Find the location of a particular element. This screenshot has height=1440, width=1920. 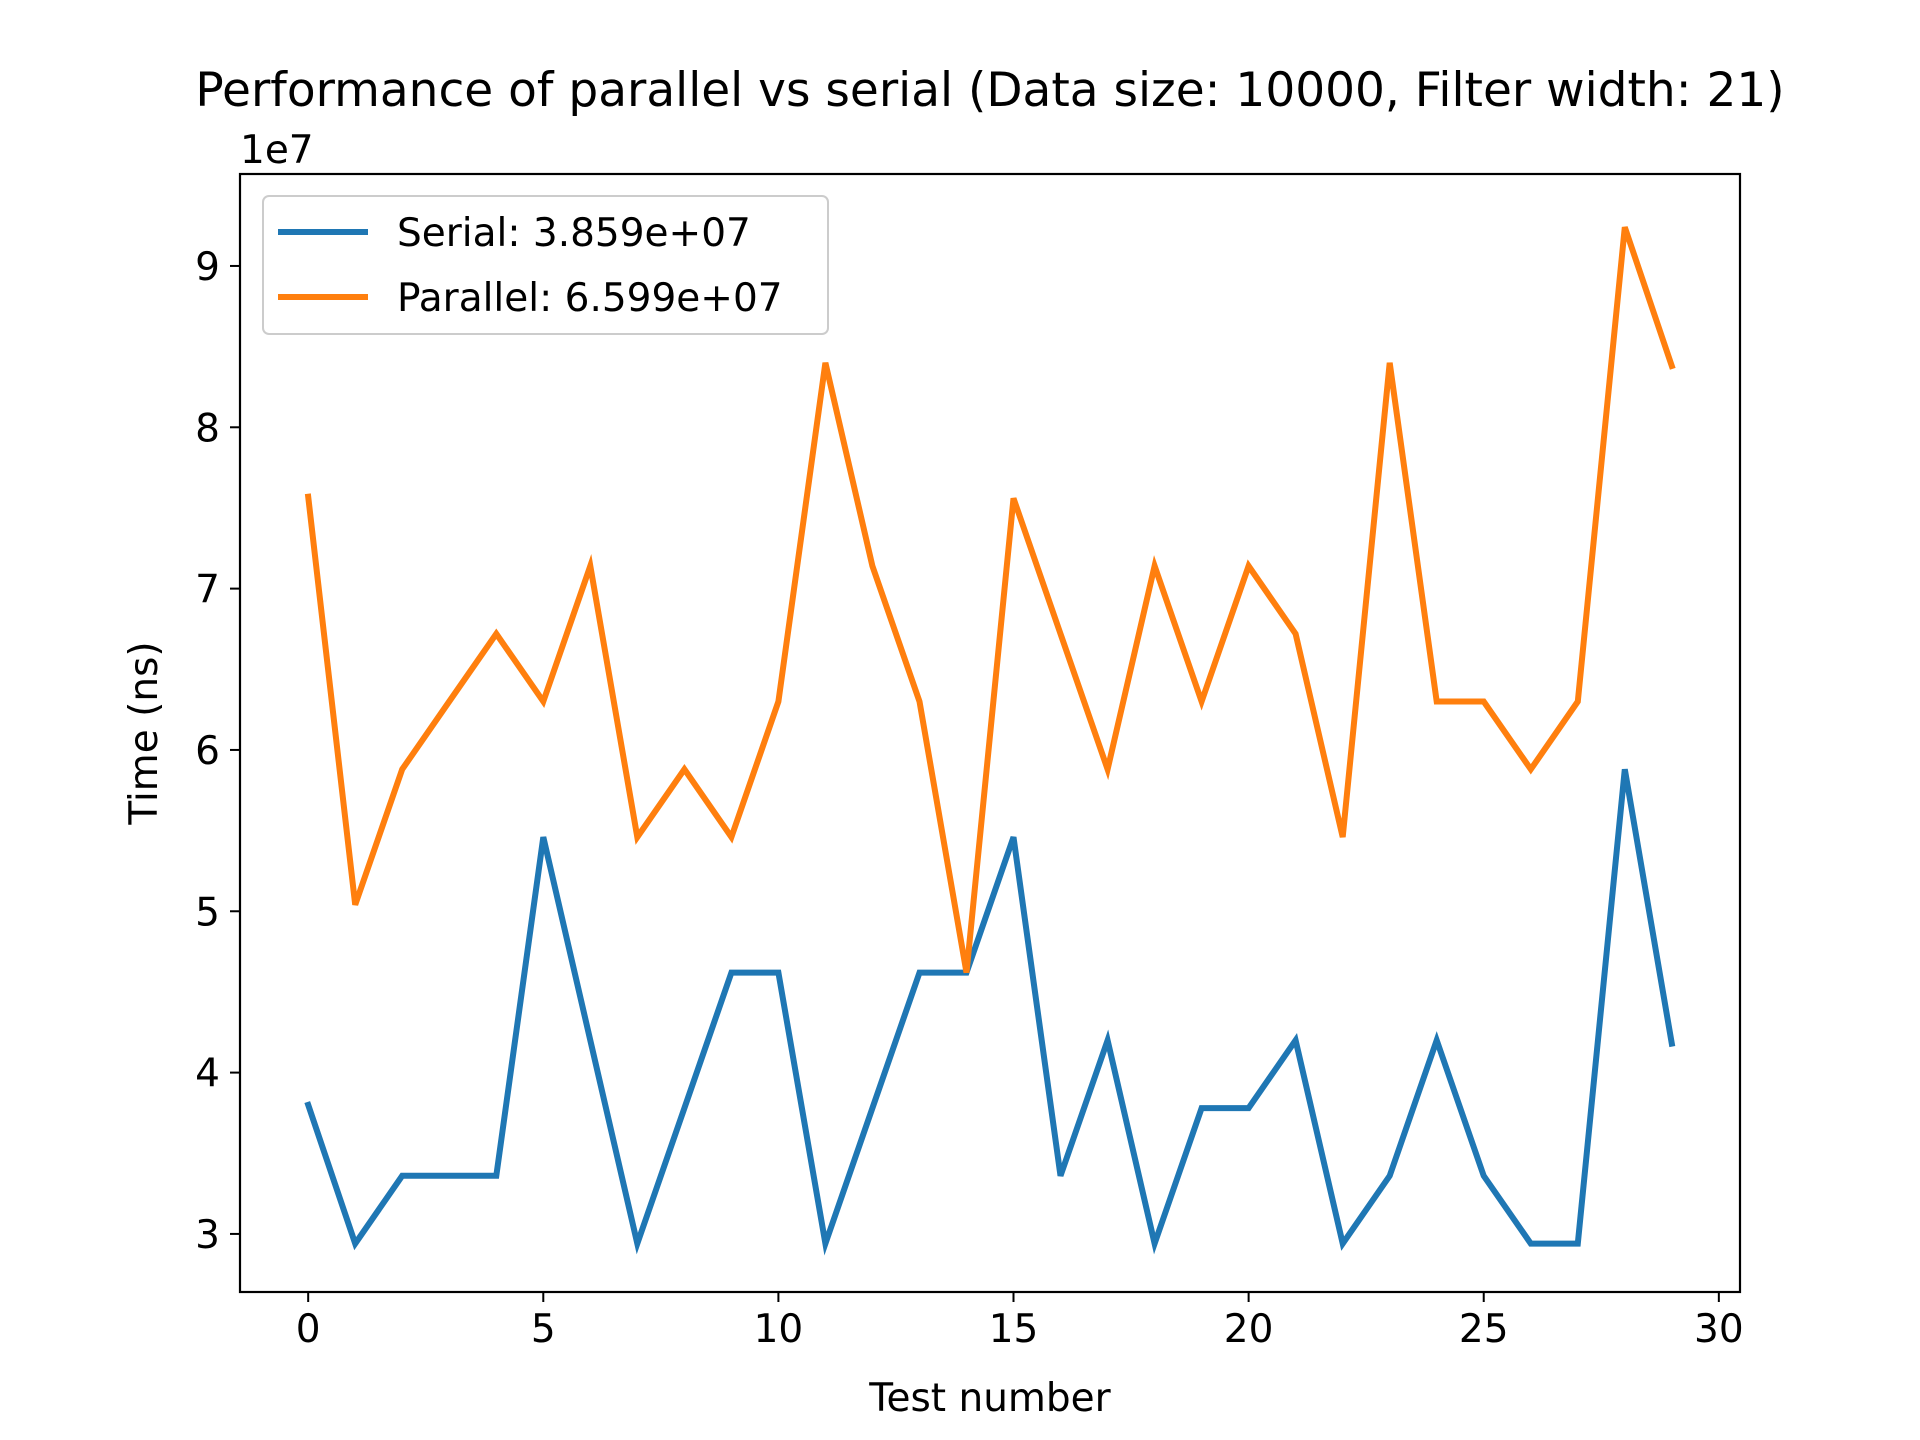

legend-label: Parallel: 6.599e+07 is located at coordinates (590, 298).